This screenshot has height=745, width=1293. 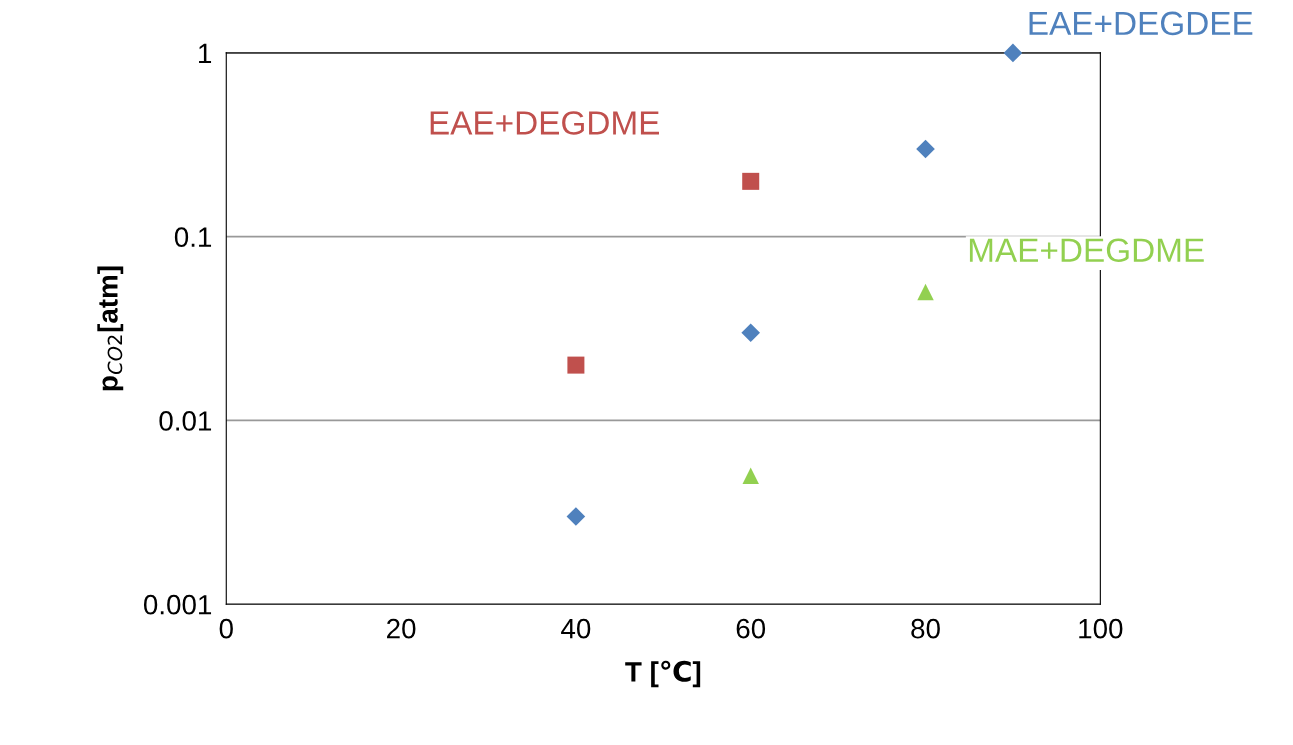 I want to click on x-axis-title: T [℃], so click(x=663, y=674).